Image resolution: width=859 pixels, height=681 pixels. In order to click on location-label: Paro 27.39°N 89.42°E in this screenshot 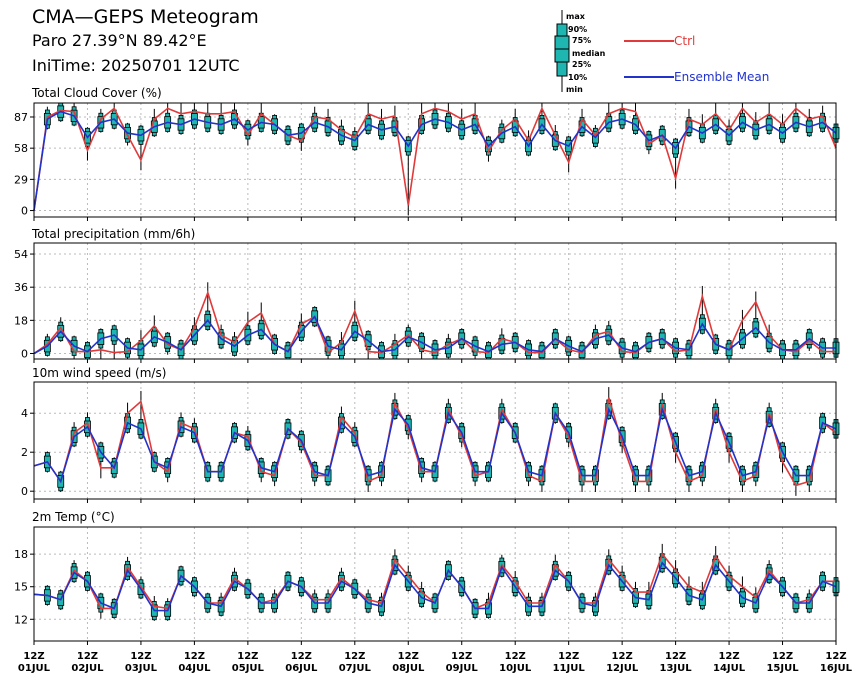, I will do `click(119, 40)`.